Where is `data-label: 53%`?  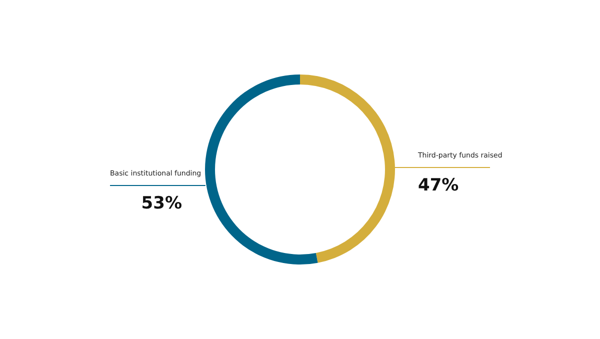
data-label: 53% is located at coordinates (161, 203).